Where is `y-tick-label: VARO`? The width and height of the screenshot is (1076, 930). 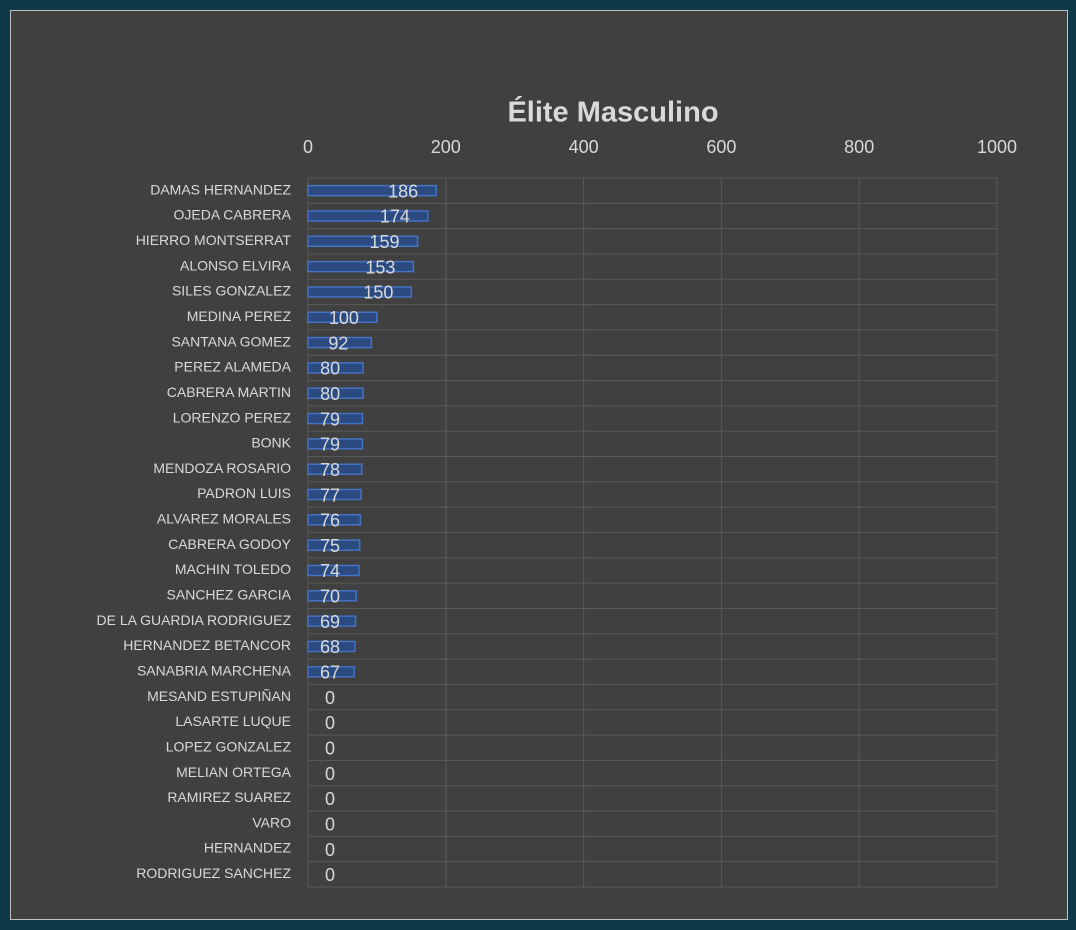
y-tick-label: VARO is located at coordinates (271, 822).